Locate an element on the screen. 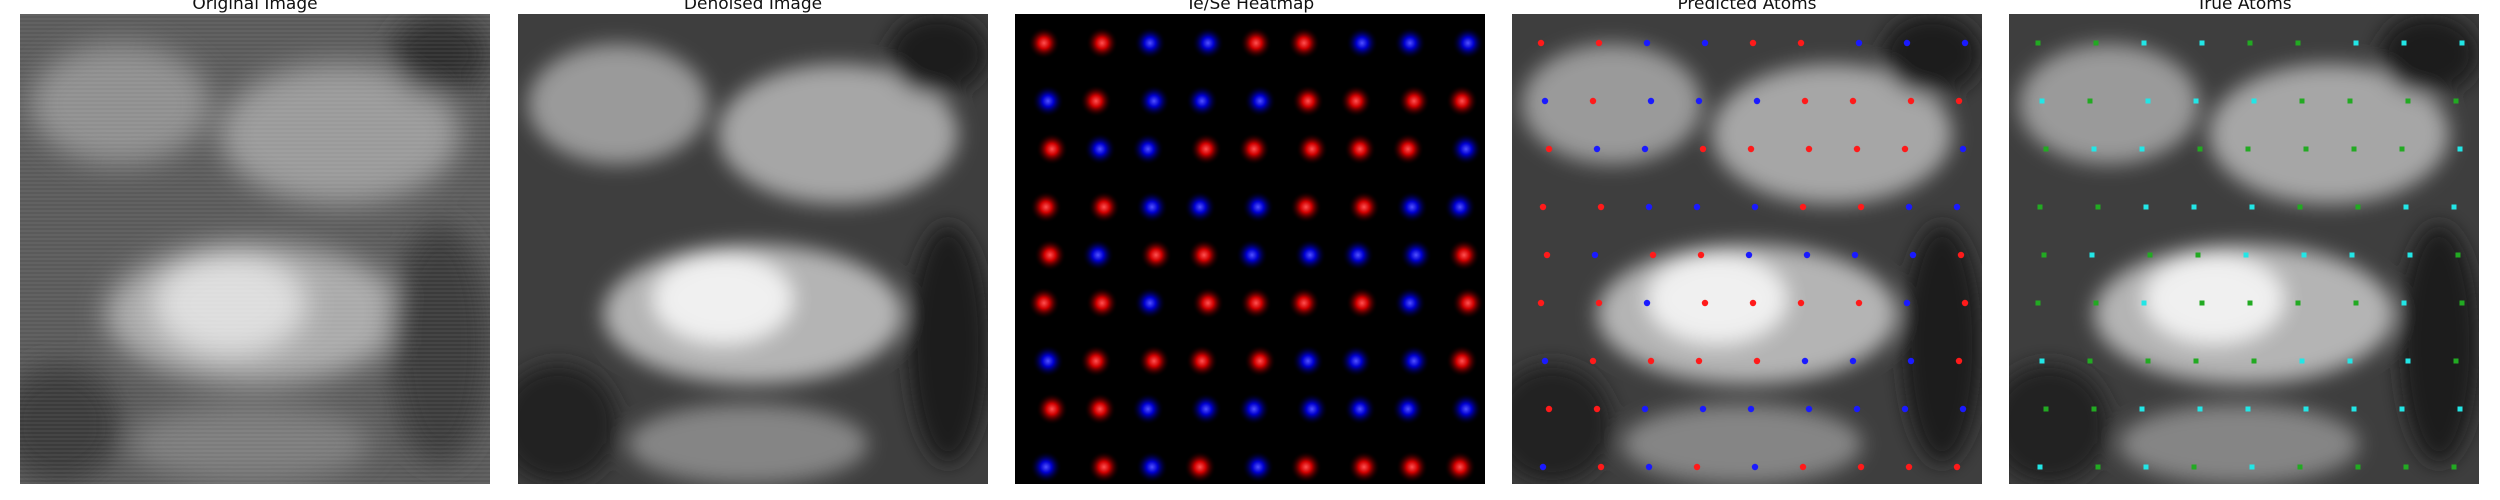 The width and height of the screenshot is (2500, 500). panel-title-predicted: Predicted Atoms is located at coordinates (1747, 7).